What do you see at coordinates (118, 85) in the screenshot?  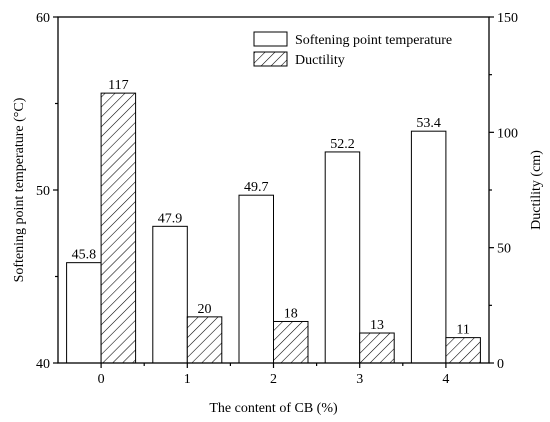 I see `ductility-value-label-0: 117` at bounding box center [118, 85].